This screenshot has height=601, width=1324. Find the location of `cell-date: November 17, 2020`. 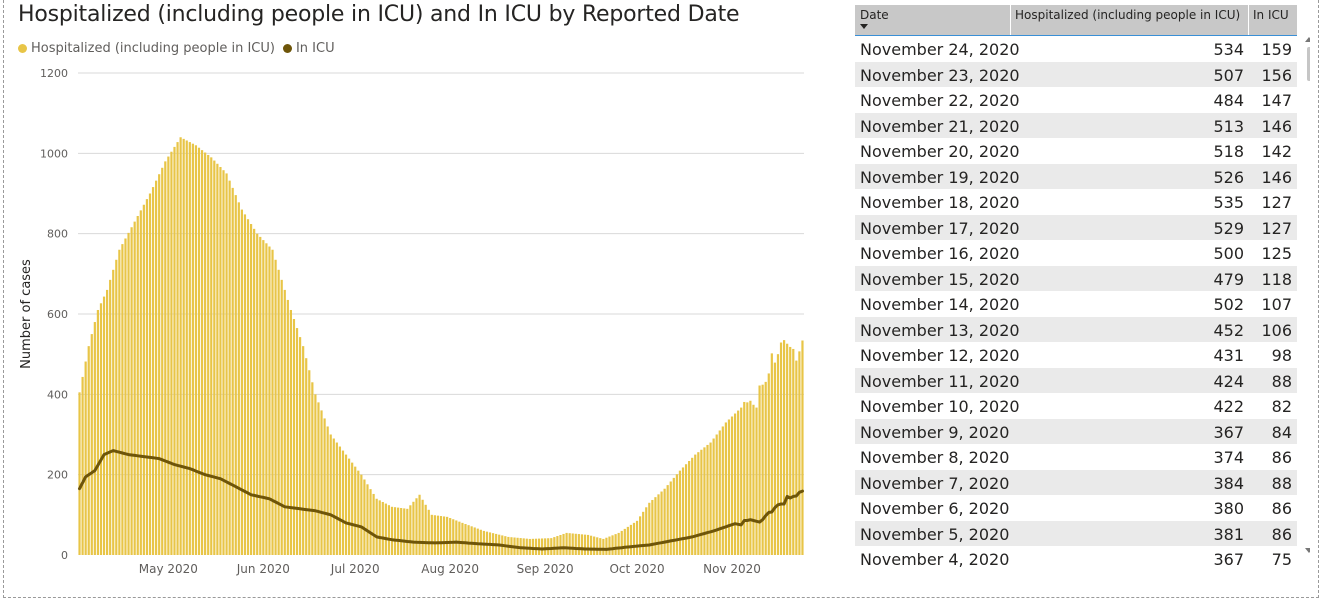

cell-date: November 17, 2020 is located at coordinates (940, 228).